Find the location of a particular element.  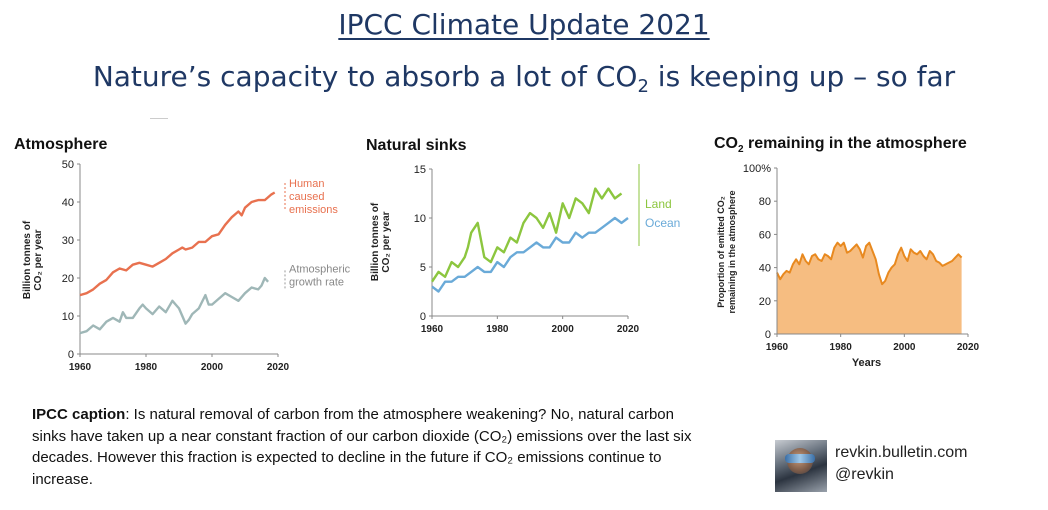

subtitle-subscript: 2 is located at coordinates (643, 86).